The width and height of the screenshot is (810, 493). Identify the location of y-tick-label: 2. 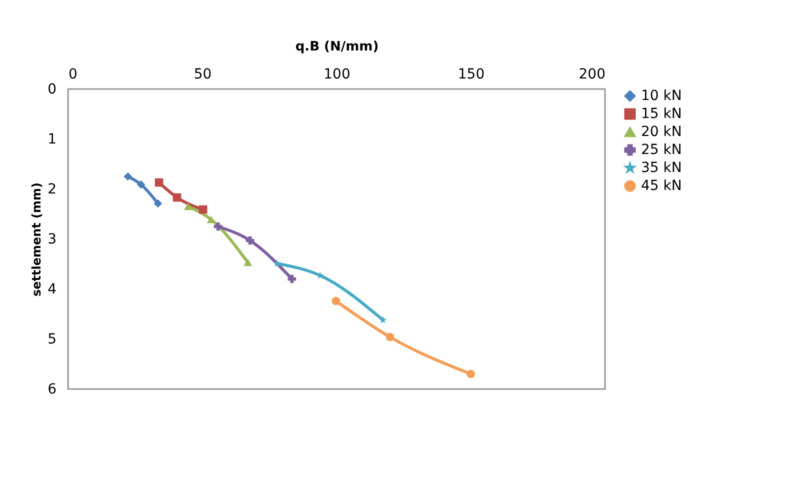
(52, 190).